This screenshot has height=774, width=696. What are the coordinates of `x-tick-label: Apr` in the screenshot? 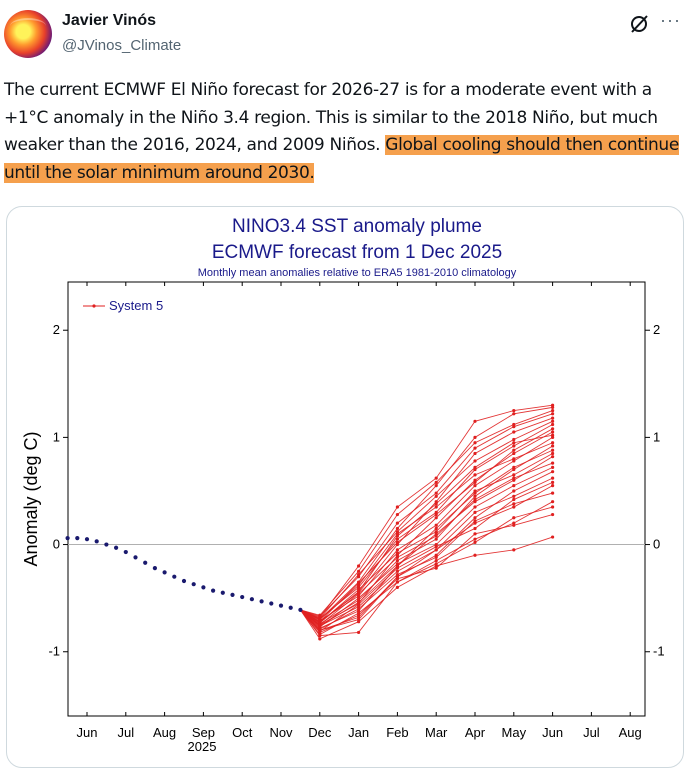 It's located at (475, 732).